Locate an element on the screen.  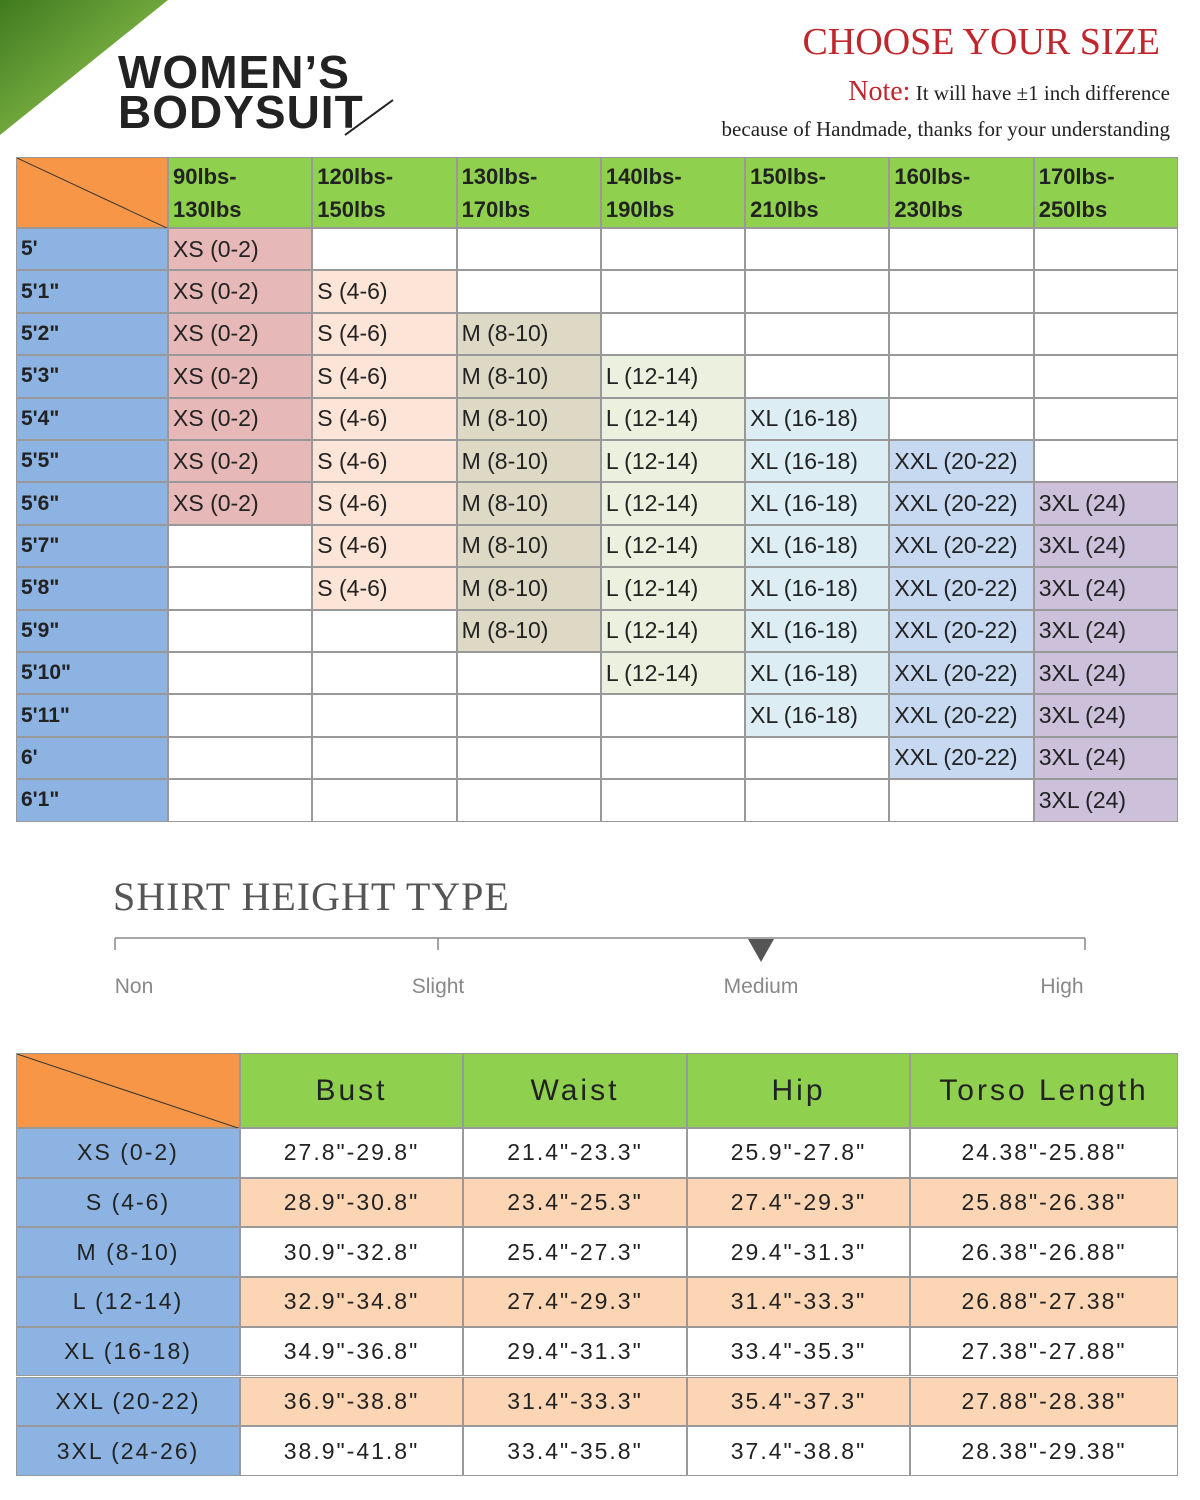
column-header: 150lbs- 210lbs is located at coordinates (817, 192).